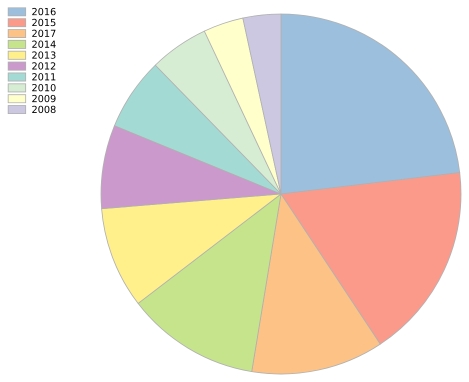 This screenshot has width=469, height=382. Describe the element at coordinates (44, 44) in the screenshot. I see `legend-label: 2014` at that location.